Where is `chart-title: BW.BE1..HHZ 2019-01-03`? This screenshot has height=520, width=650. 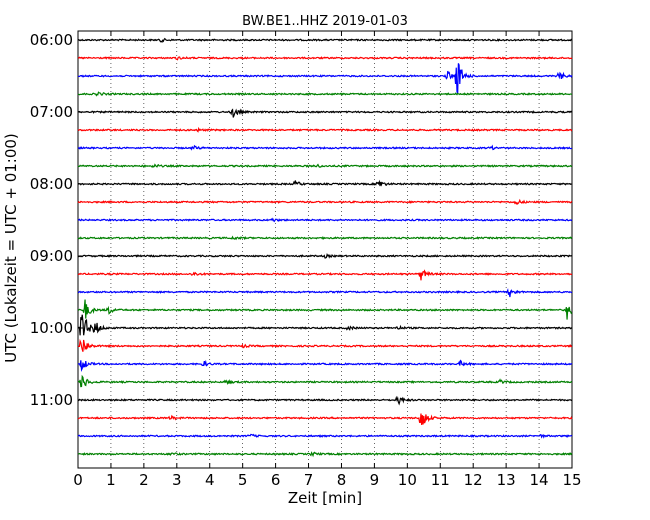 chart-title: BW.BE1..HHZ 2019-01-03 is located at coordinates (325, 21).